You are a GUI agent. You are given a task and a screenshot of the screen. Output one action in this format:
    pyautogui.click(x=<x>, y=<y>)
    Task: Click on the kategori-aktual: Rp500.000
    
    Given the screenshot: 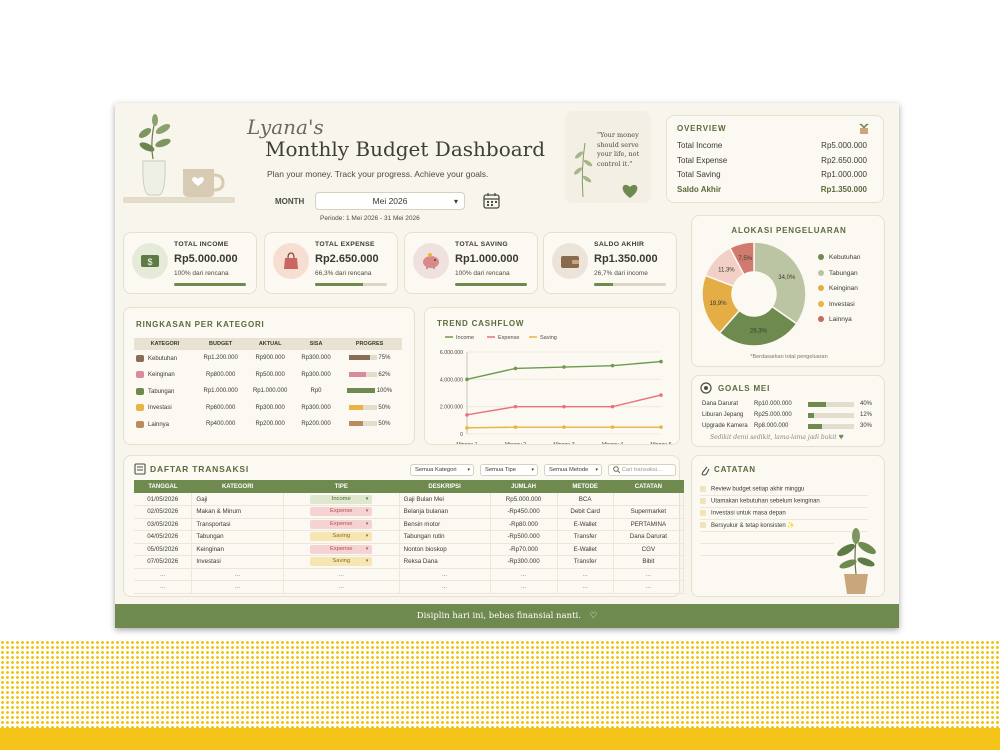 What is the action you would take?
    pyautogui.click(x=270, y=374)
    